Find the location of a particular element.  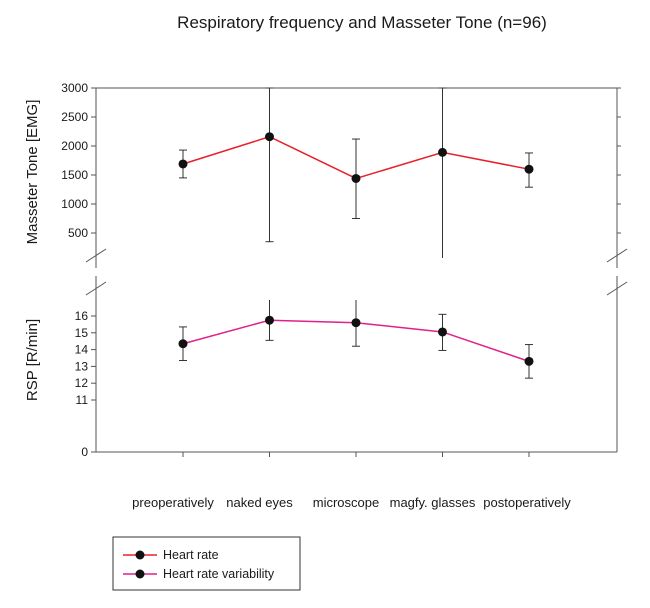

top-panel-ylabel: Masseter Tone [EMG] is located at coordinates (32, 172).